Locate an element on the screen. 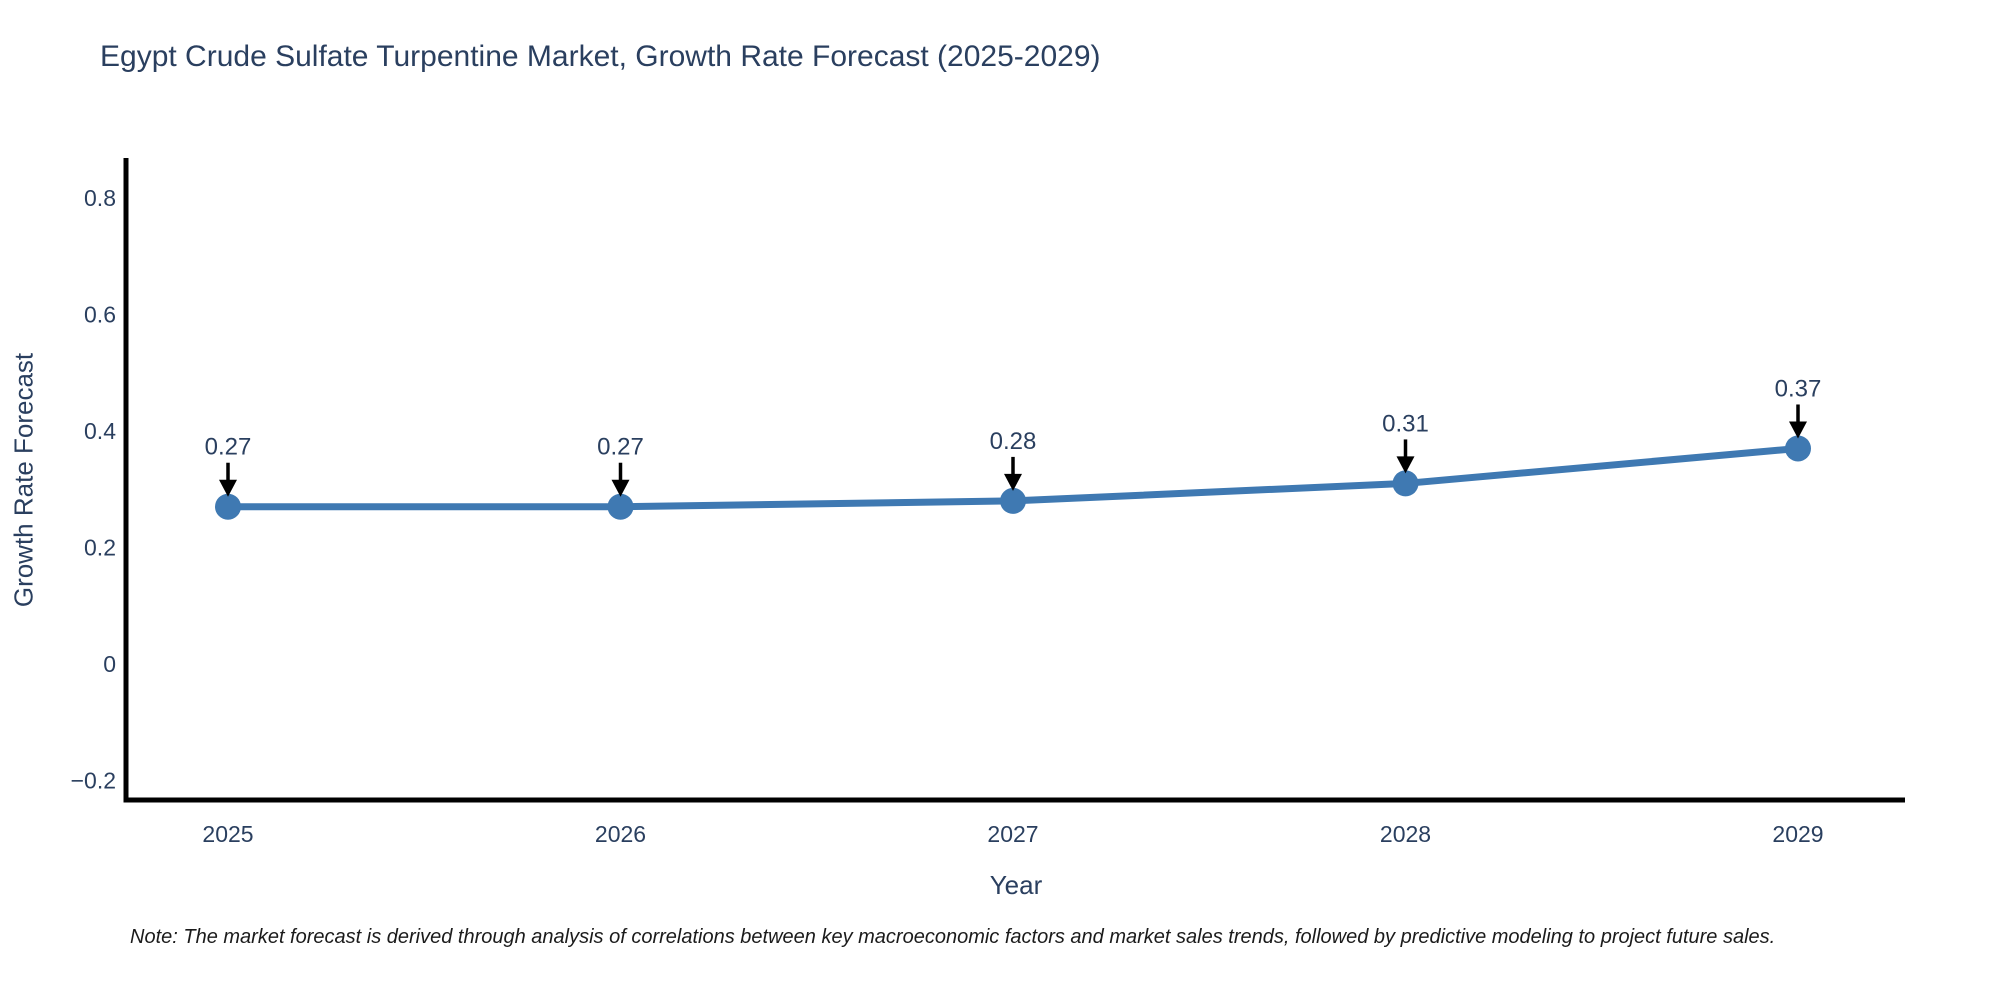 The height and width of the screenshot is (1000, 2000). y-tick-label: 0 is located at coordinates (109, 664).